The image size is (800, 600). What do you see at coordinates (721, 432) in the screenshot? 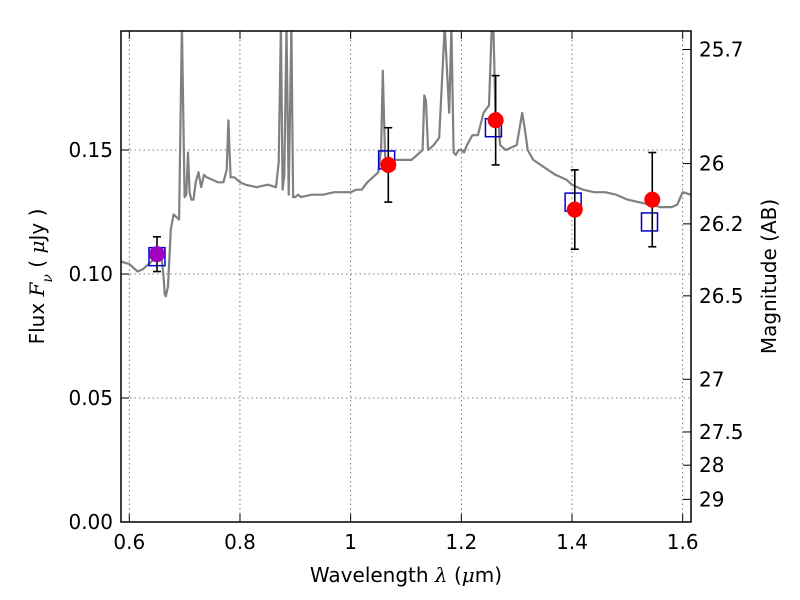
I see `mag-tick-label: 27.5` at bounding box center [721, 432].